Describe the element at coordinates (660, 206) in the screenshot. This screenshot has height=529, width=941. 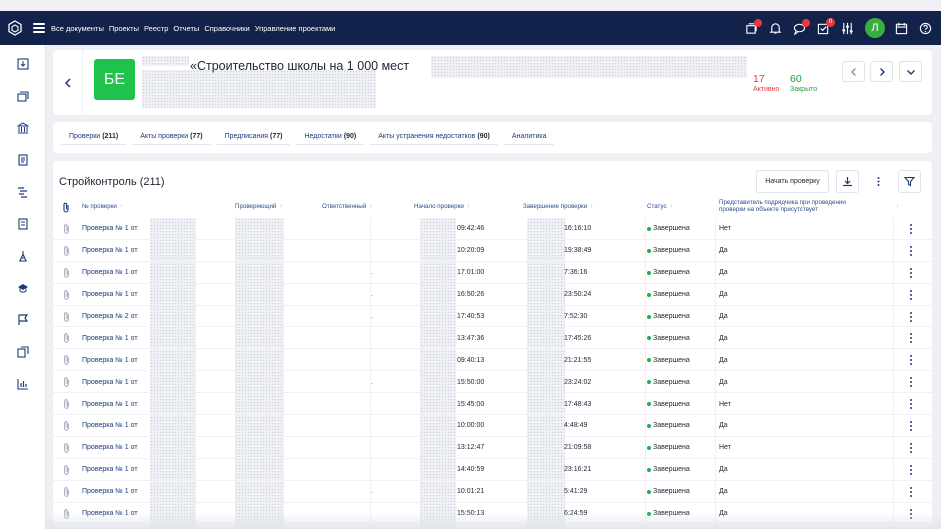
I see `column-header-status: Статус ↑` at that location.